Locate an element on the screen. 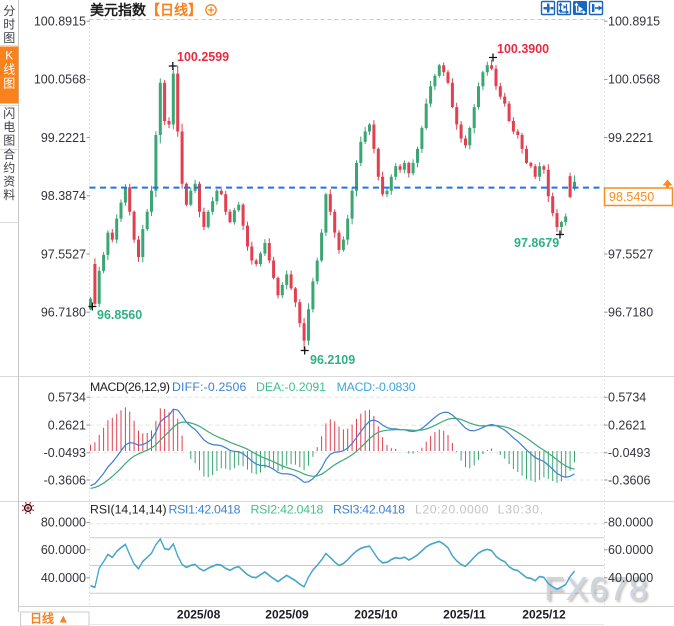 This screenshot has width=674, height=626. svg-text: 96.2109 is located at coordinates (332, 360).